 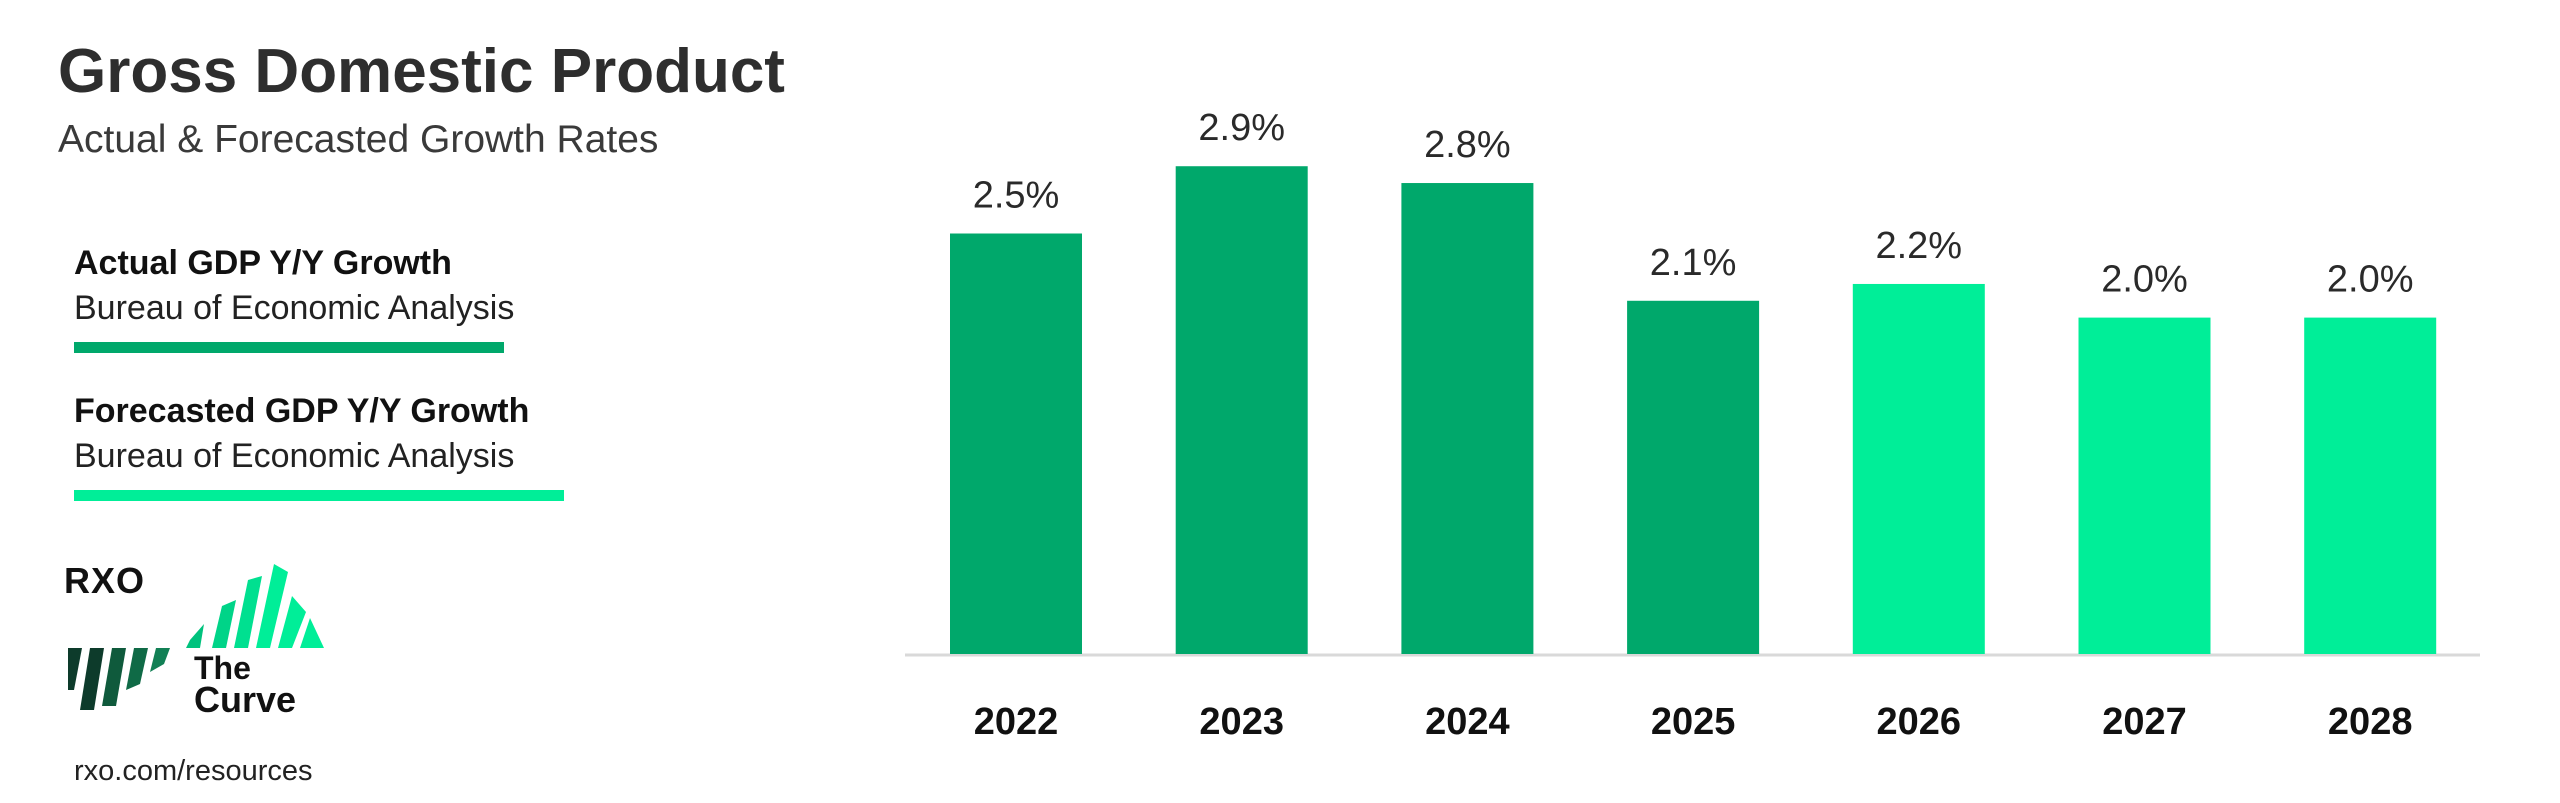 What do you see at coordinates (1467, 419) in the screenshot?
I see `bar-2024` at bounding box center [1467, 419].